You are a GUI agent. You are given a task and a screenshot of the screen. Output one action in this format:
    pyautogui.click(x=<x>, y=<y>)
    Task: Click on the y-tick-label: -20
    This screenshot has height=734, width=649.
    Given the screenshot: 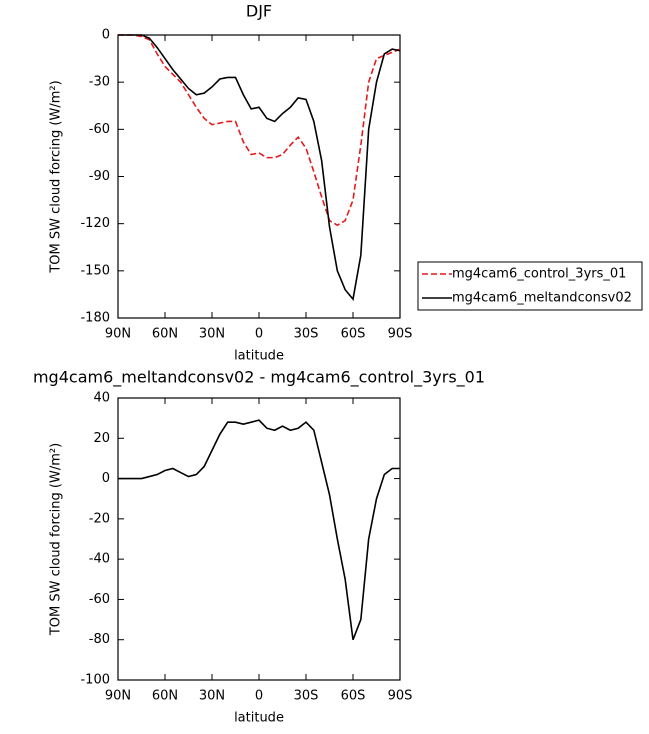 What is the action you would take?
    pyautogui.click(x=99, y=518)
    